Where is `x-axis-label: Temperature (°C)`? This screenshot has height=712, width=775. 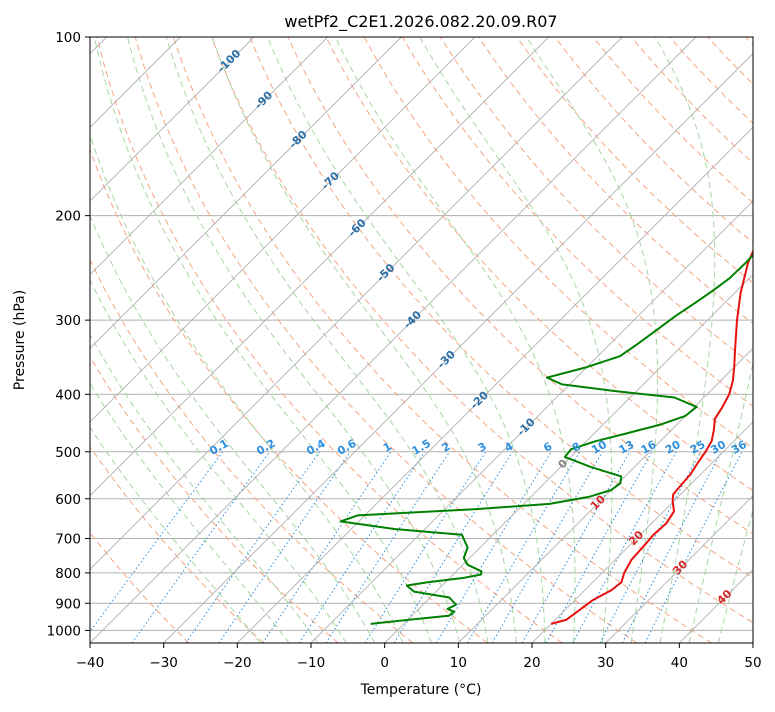
x-axis-label: Temperature (°C) is located at coordinates (421, 690).